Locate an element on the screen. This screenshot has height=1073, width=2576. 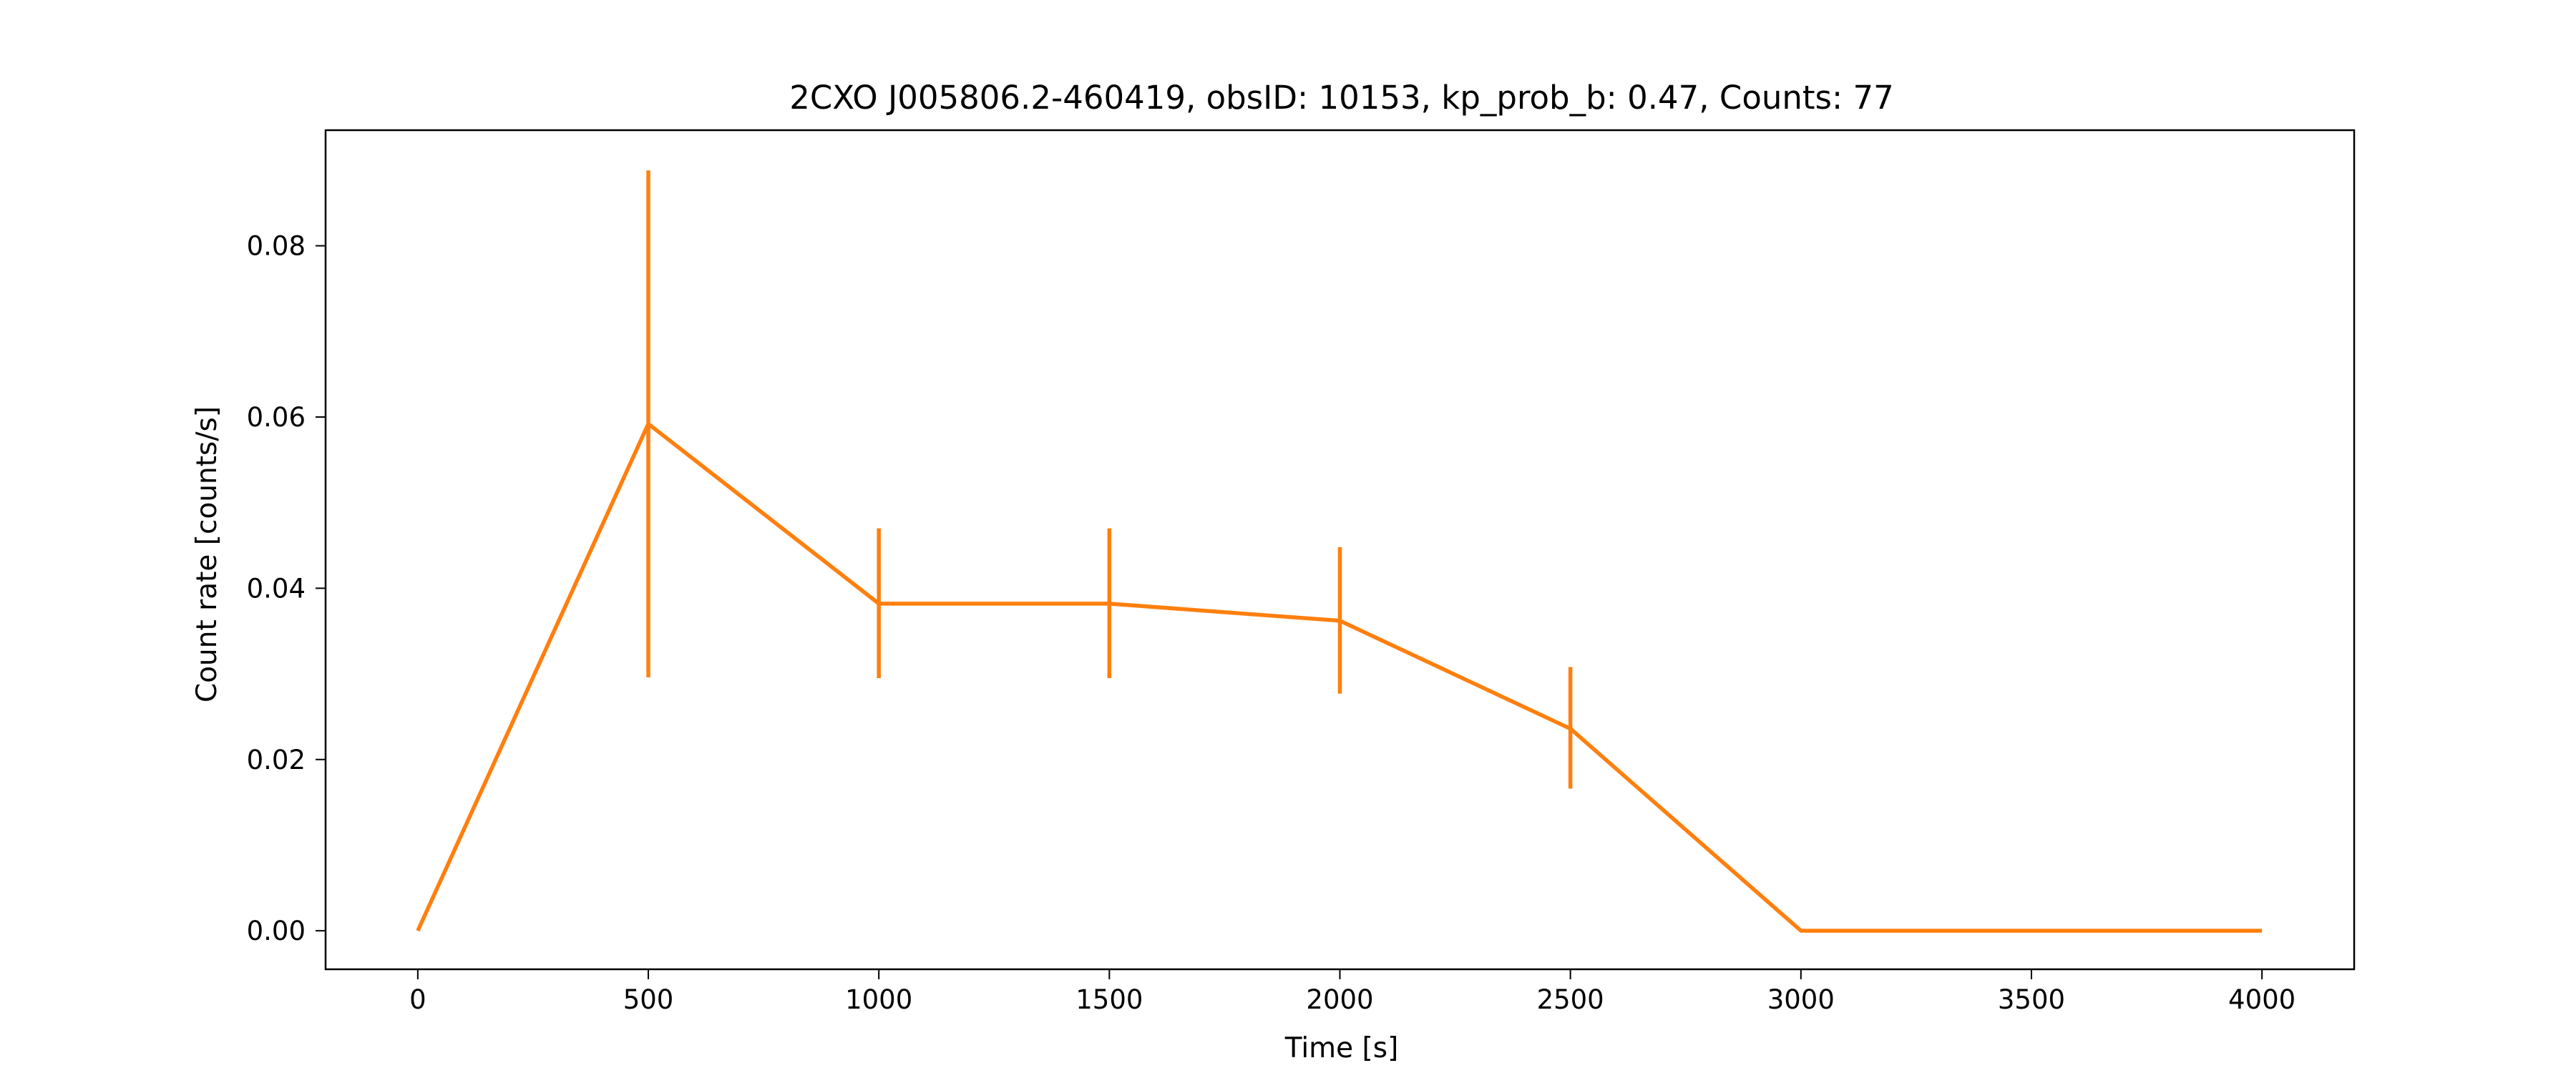
x-tick-label: 1000 is located at coordinates (878, 1000).